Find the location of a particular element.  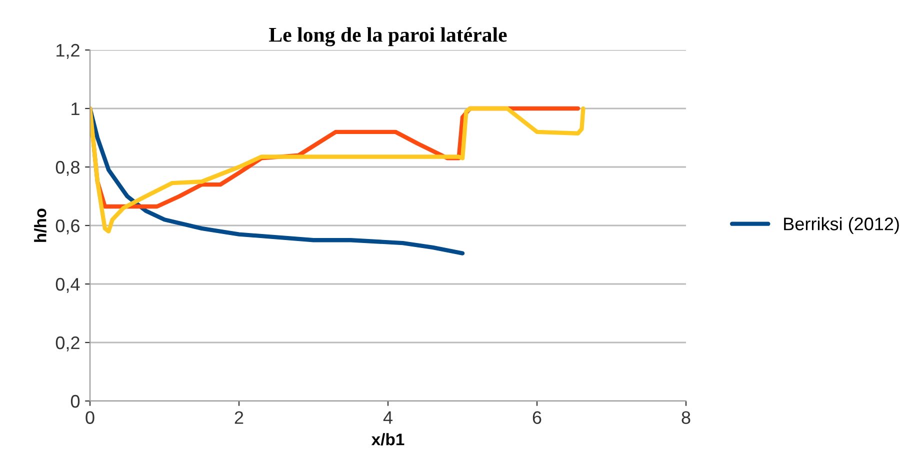

y-tick-label: 0,2 is located at coordinates (68, 344).